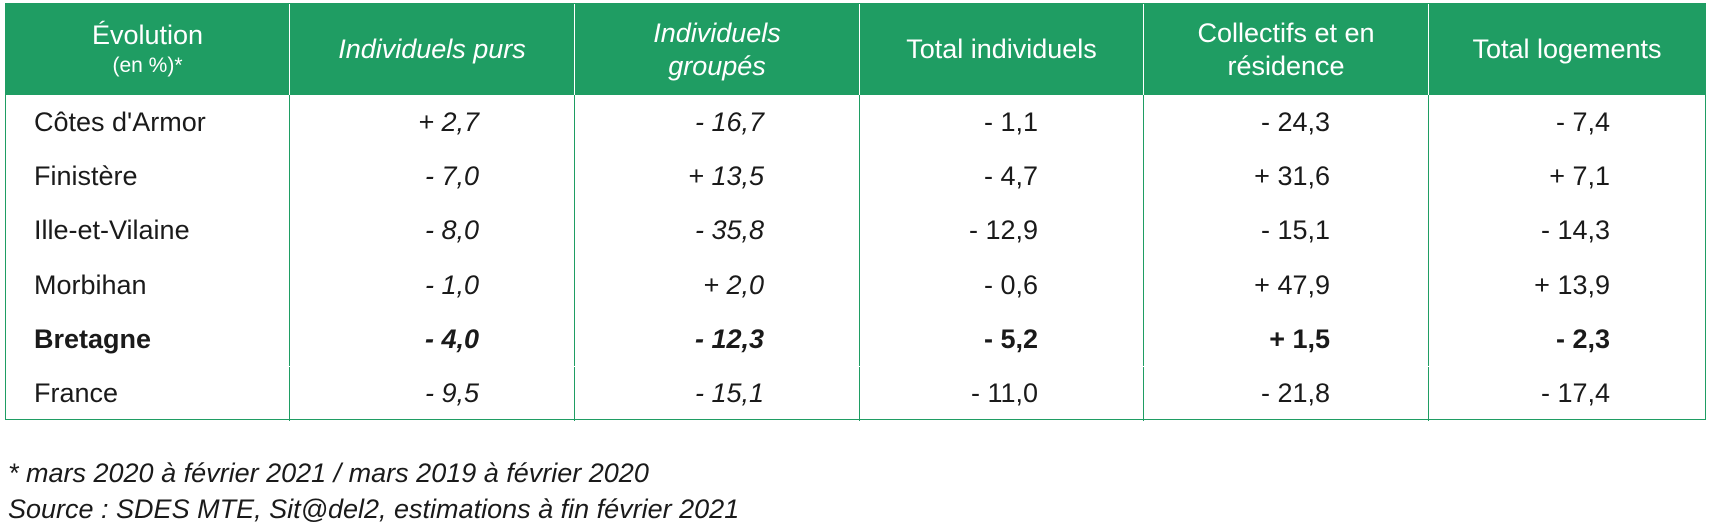  I want to click on row-label: Finistère, so click(148, 176).